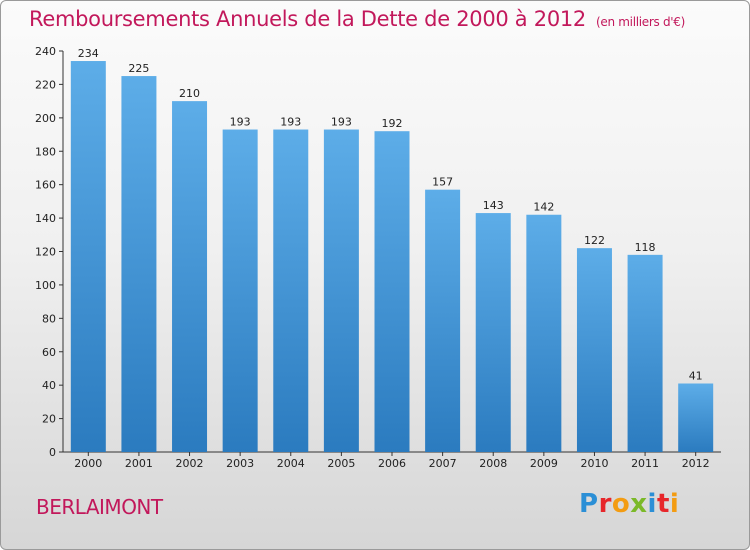 The image size is (750, 550). Describe the element at coordinates (543, 207) in the screenshot. I see `value-label: 142` at that location.